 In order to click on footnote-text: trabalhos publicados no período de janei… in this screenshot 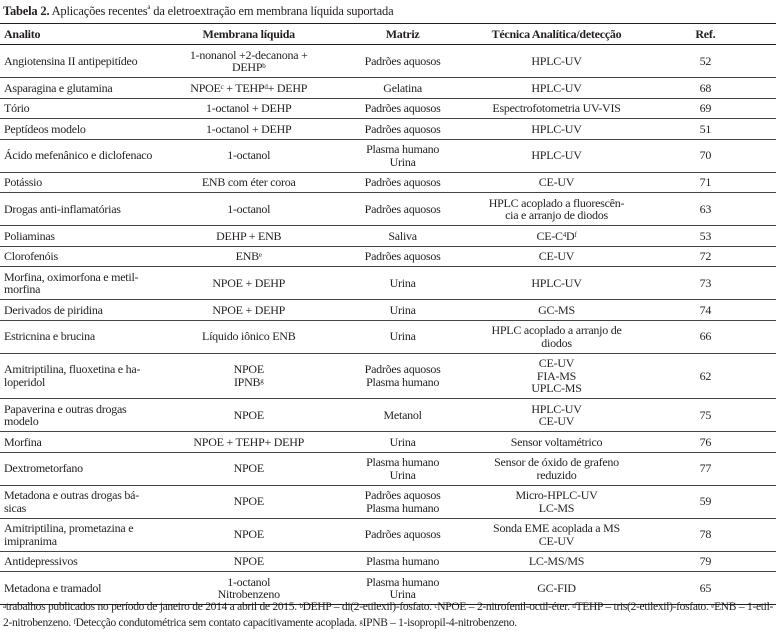, I will do `click(152, 607)`.